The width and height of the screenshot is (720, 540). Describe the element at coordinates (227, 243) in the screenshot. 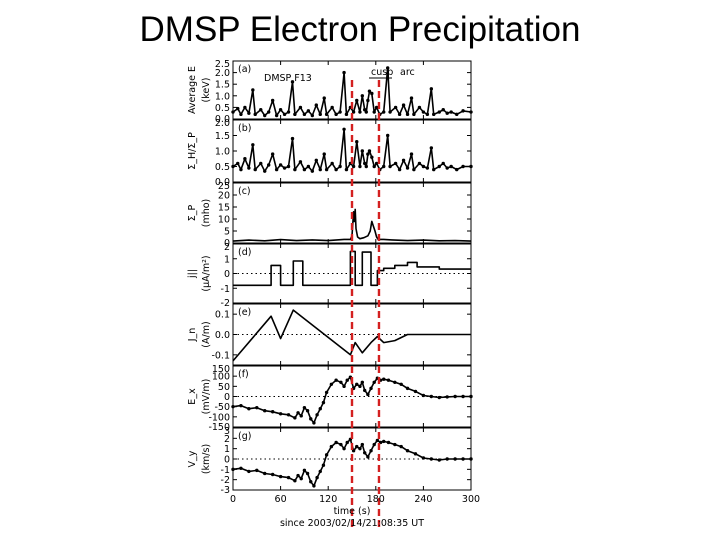

I see `ytick-label-c-5: 0` at that location.